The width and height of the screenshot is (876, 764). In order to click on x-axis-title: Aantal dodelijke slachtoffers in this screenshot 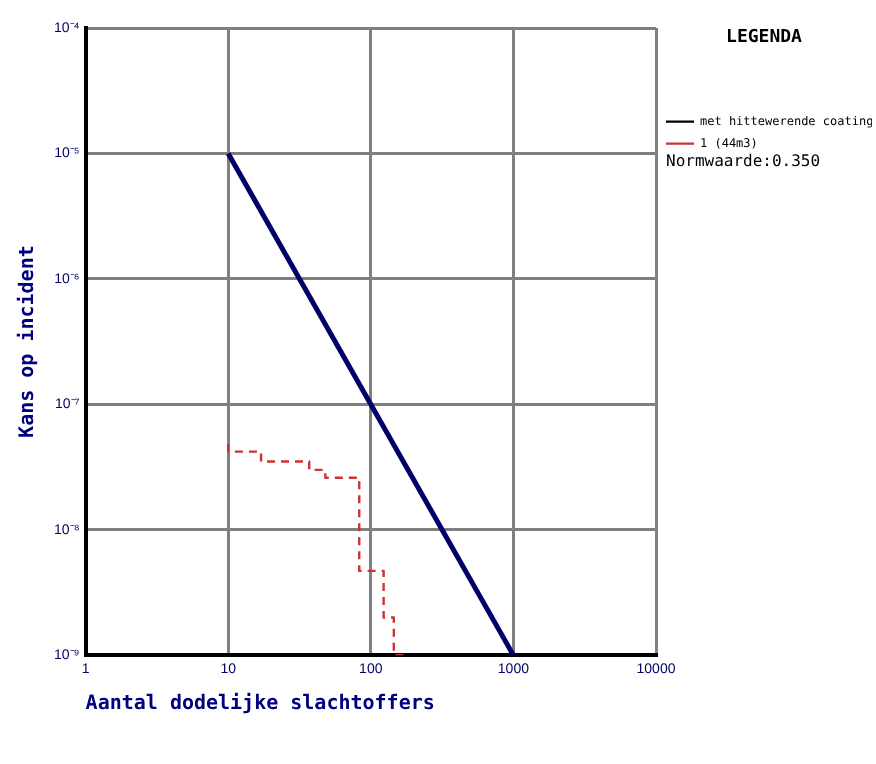, I will do `click(260, 703)`.